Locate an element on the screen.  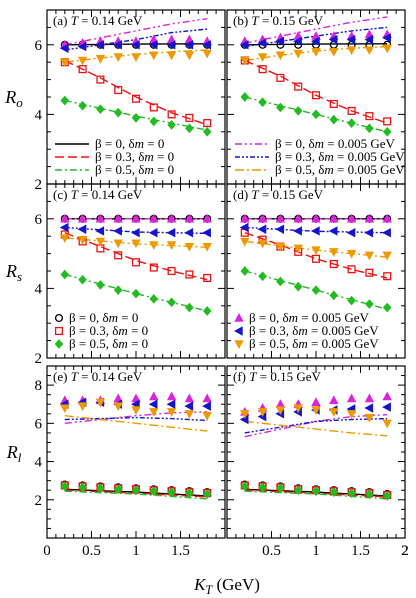
panel-title: (c) T = 0.14 GeV is located at coordinates (98, 194).